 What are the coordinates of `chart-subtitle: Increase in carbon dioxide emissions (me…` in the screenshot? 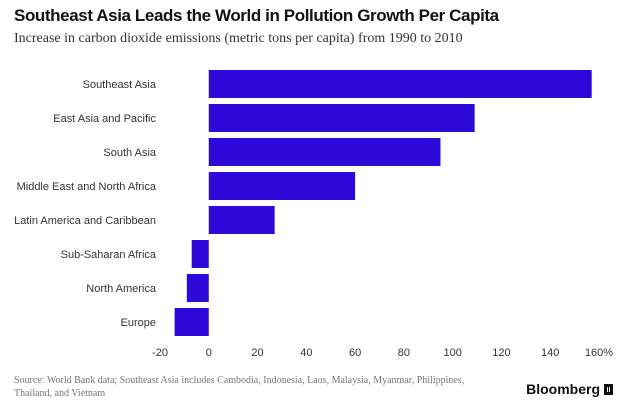 It's located at (238, 38).